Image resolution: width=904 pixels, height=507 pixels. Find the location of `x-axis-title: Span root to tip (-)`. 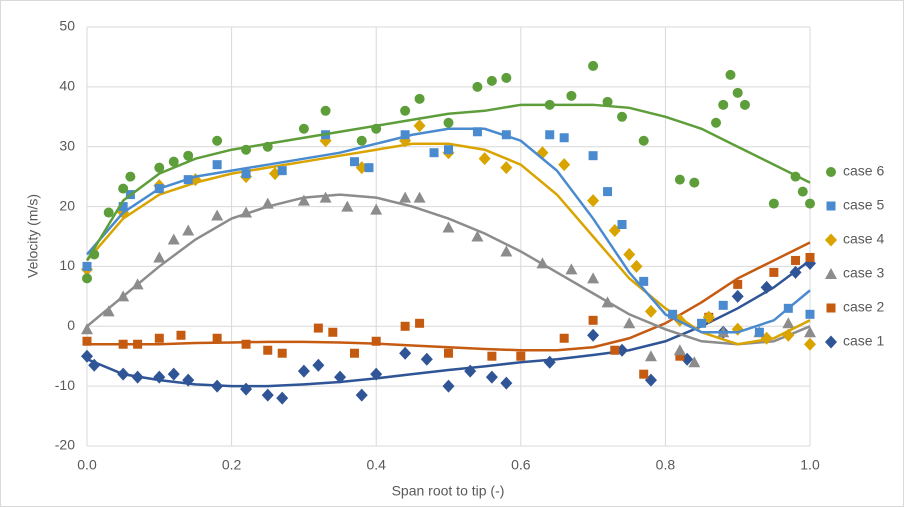

x-axis-title: Span root to tip (-) is located at coordinates (448, 491).